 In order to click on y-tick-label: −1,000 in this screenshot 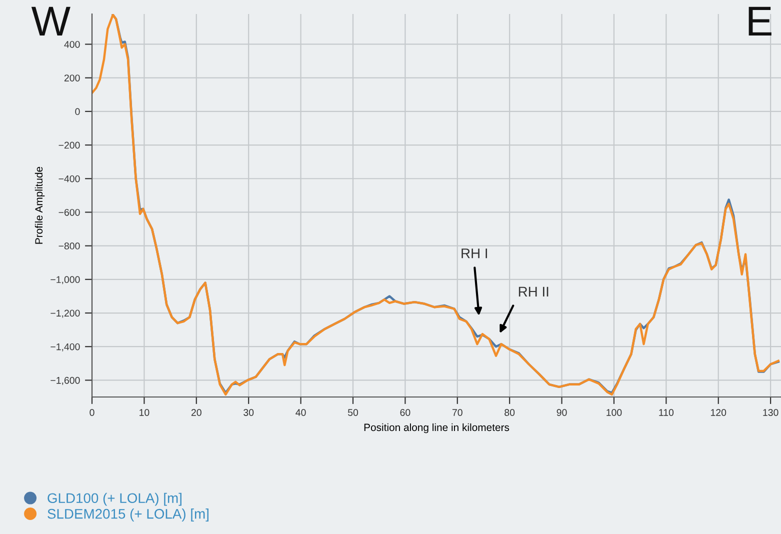, I will do `click(65, 280)`.